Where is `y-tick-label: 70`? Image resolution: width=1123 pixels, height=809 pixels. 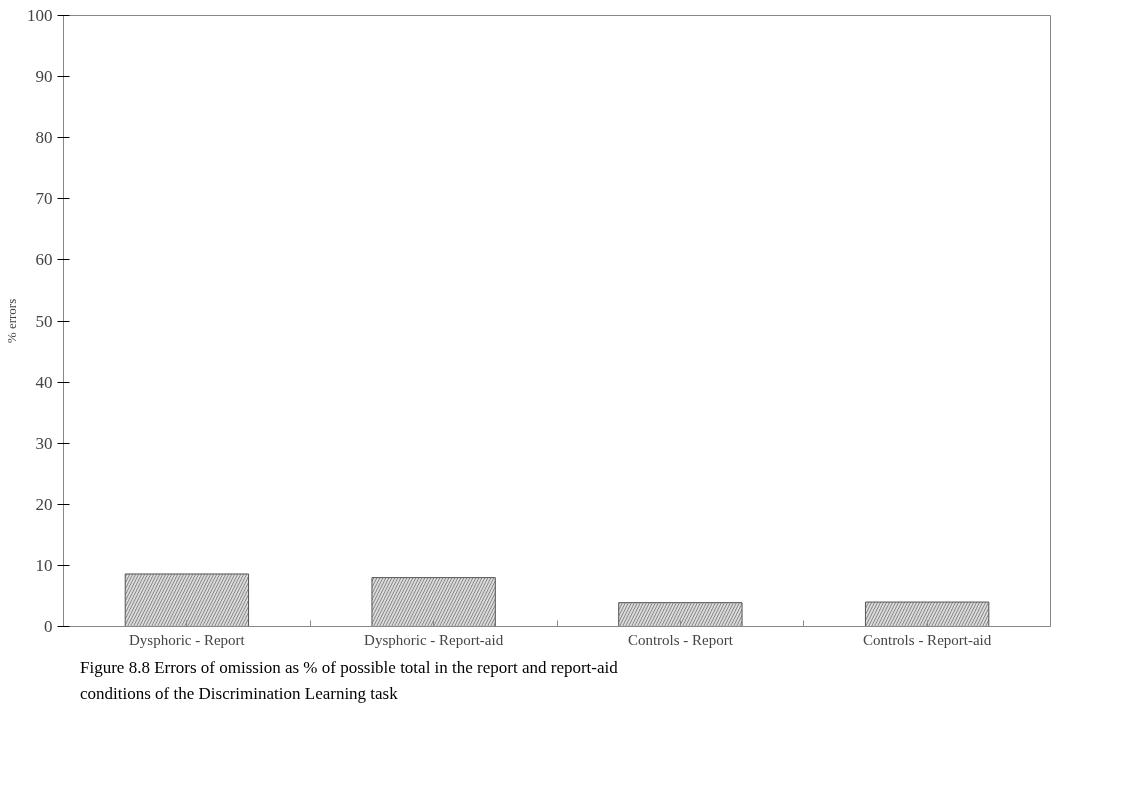
y-tick-label: 70 is located at coordinates (44, 199).